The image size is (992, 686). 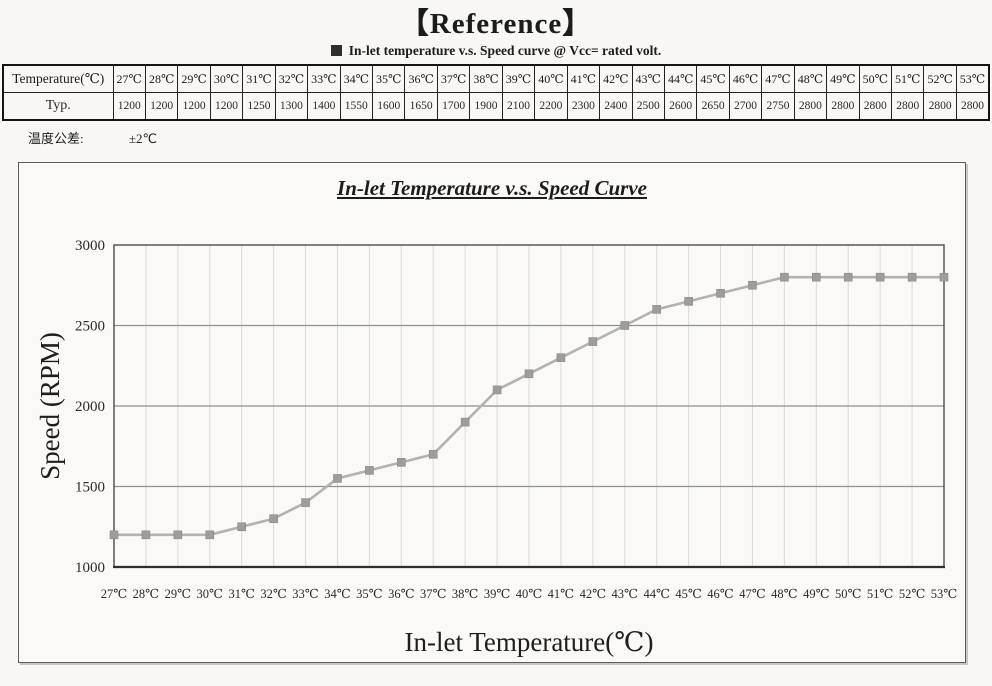 I want to click on typ-value-cell: 2100, so click(x=518, y=106).